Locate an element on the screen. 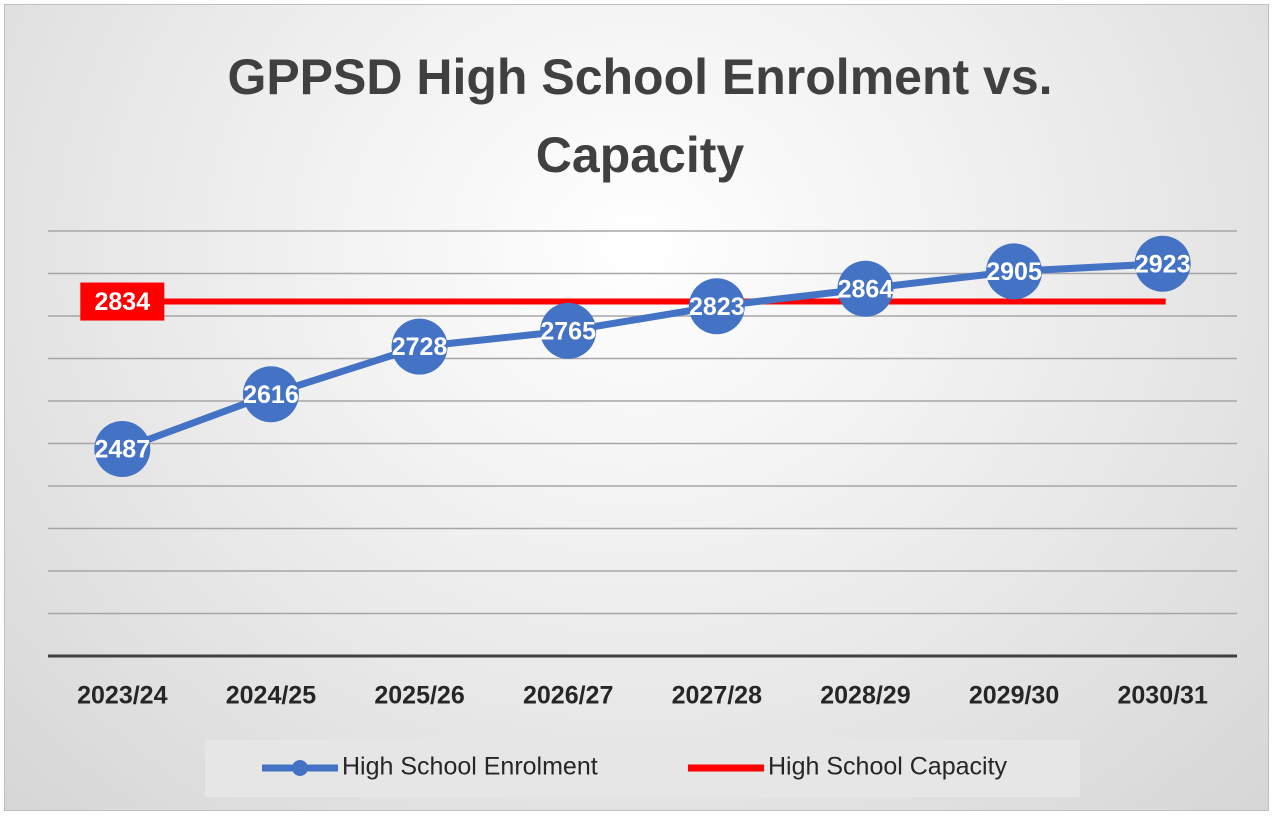 Image resolution: width=1275 pixels, height=817 pixels. data-label: 2834 is located at coordinates (123, 302).